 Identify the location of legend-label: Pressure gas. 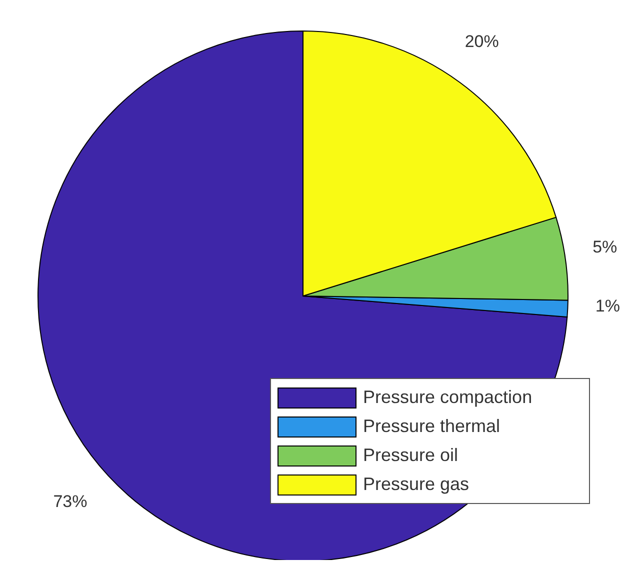
(416, 484).